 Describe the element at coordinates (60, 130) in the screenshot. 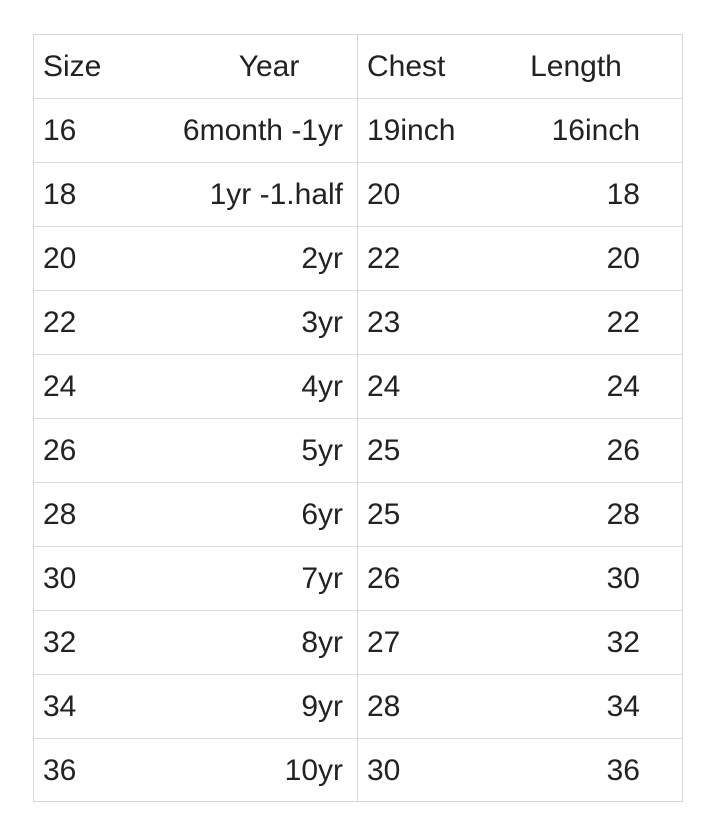

I see `table-cell: 16` at that location.